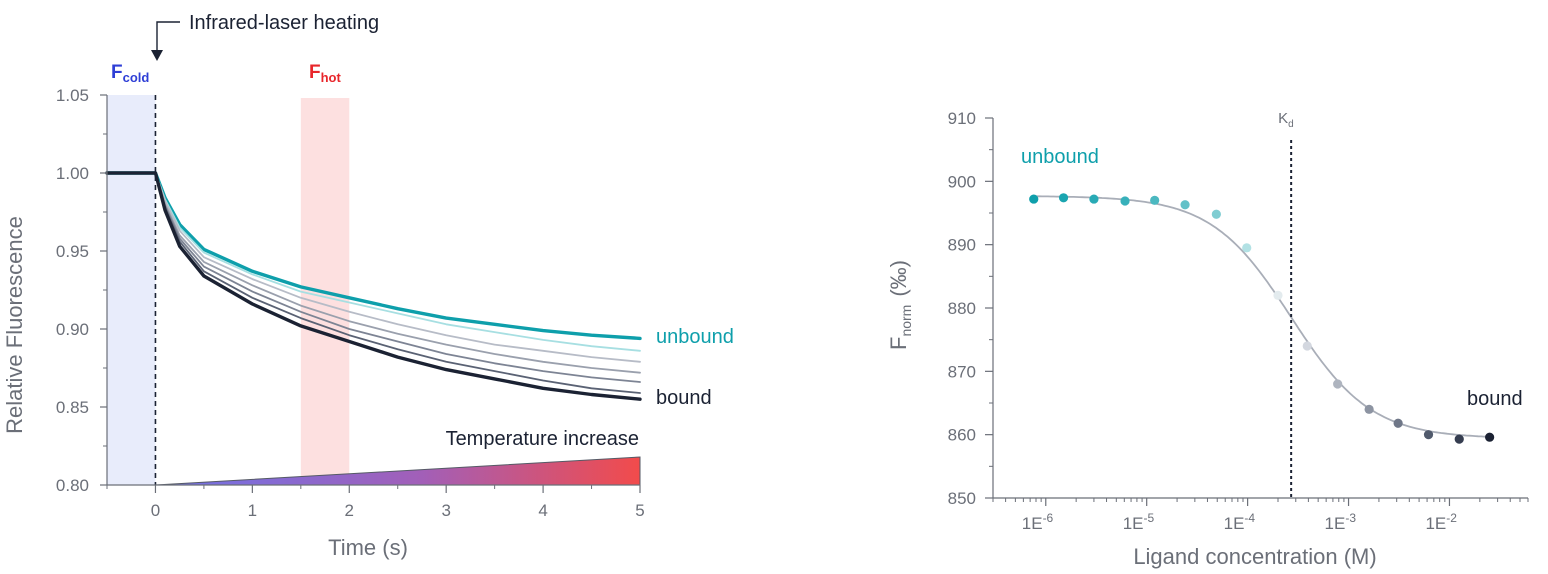 The height and width of the screenshot is (574, 1548). Describe the element at coordinates (72, 407) in the screenshot. I see `y-tick-label-left: 0.85` at that location.